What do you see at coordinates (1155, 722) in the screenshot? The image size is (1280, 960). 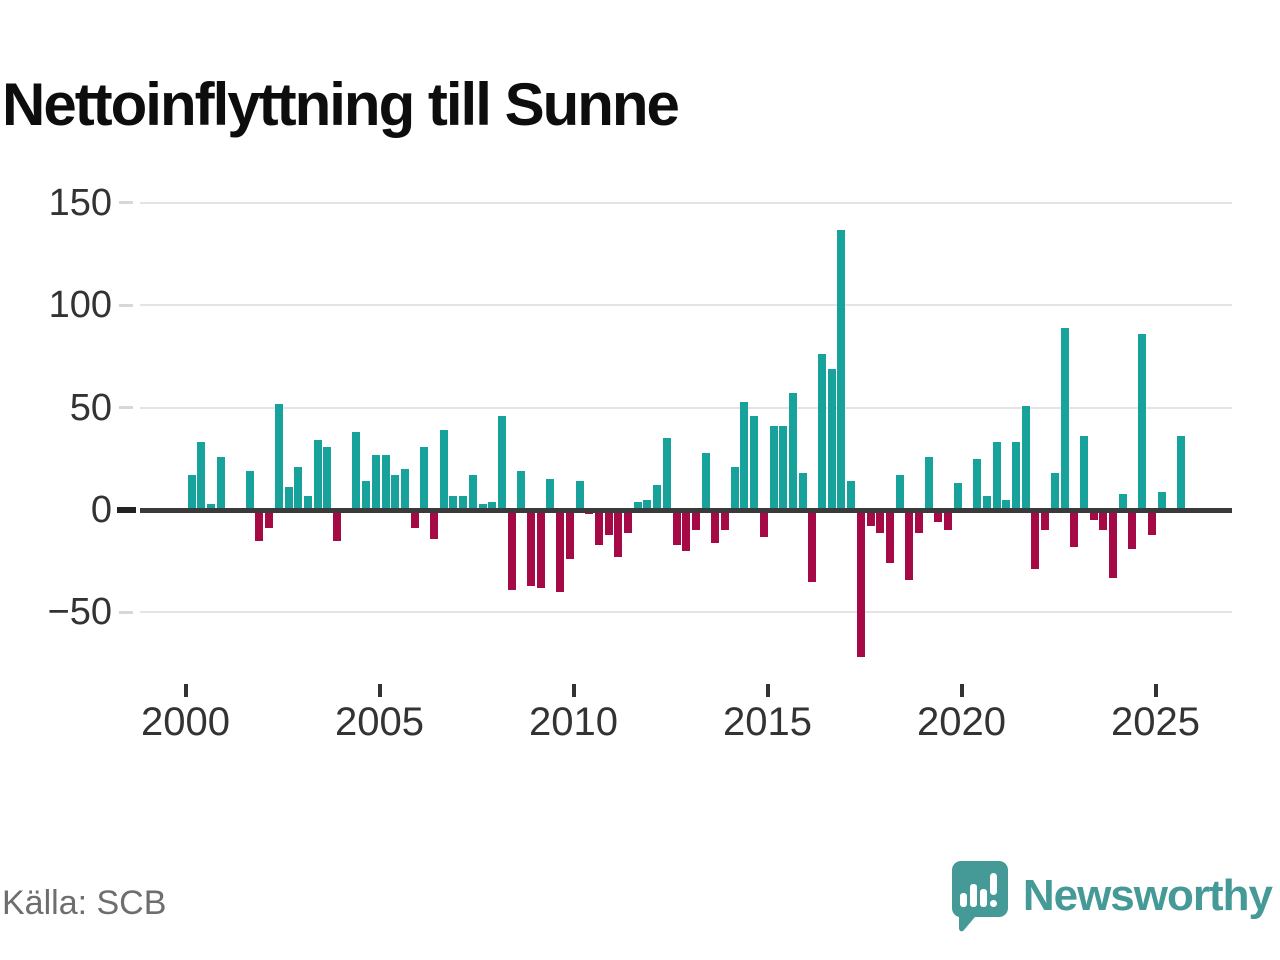 I see `x-tick-label-2025: 2025` at bounding box center [1155, 722].